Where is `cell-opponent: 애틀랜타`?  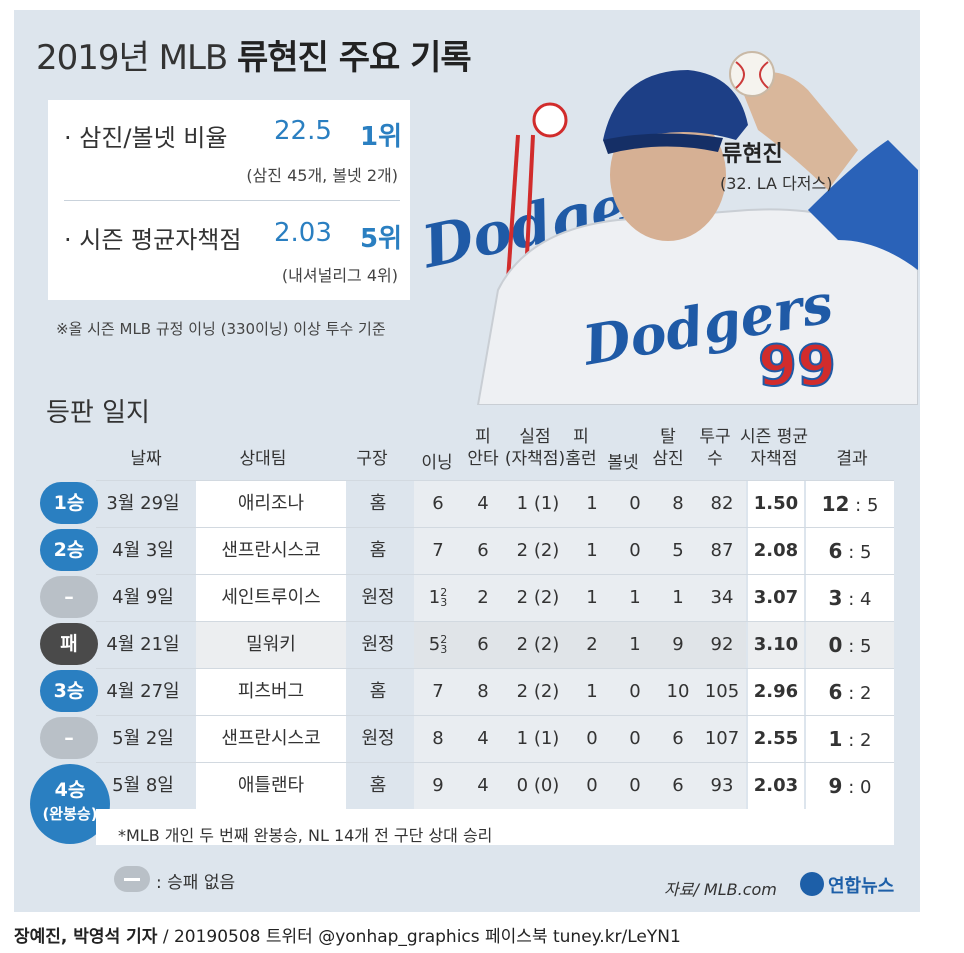 cell-opponent: 애틀랜타 is located at coordinates (271, 785).